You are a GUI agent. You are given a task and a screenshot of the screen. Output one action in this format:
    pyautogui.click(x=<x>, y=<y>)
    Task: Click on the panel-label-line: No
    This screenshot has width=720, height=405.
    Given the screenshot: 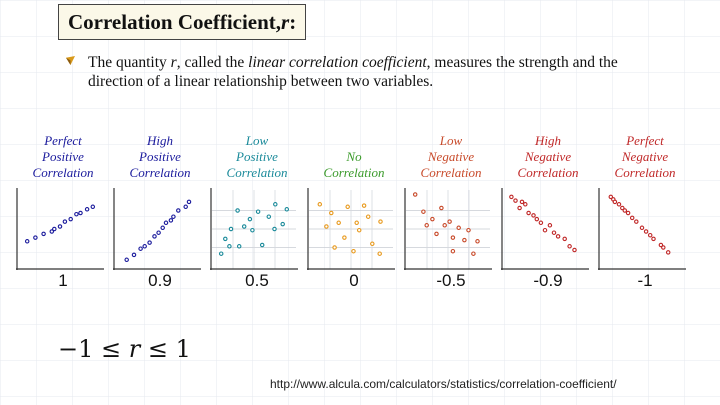 What is the action you would take?
    pyautogui.click(x=354, y=156)
    